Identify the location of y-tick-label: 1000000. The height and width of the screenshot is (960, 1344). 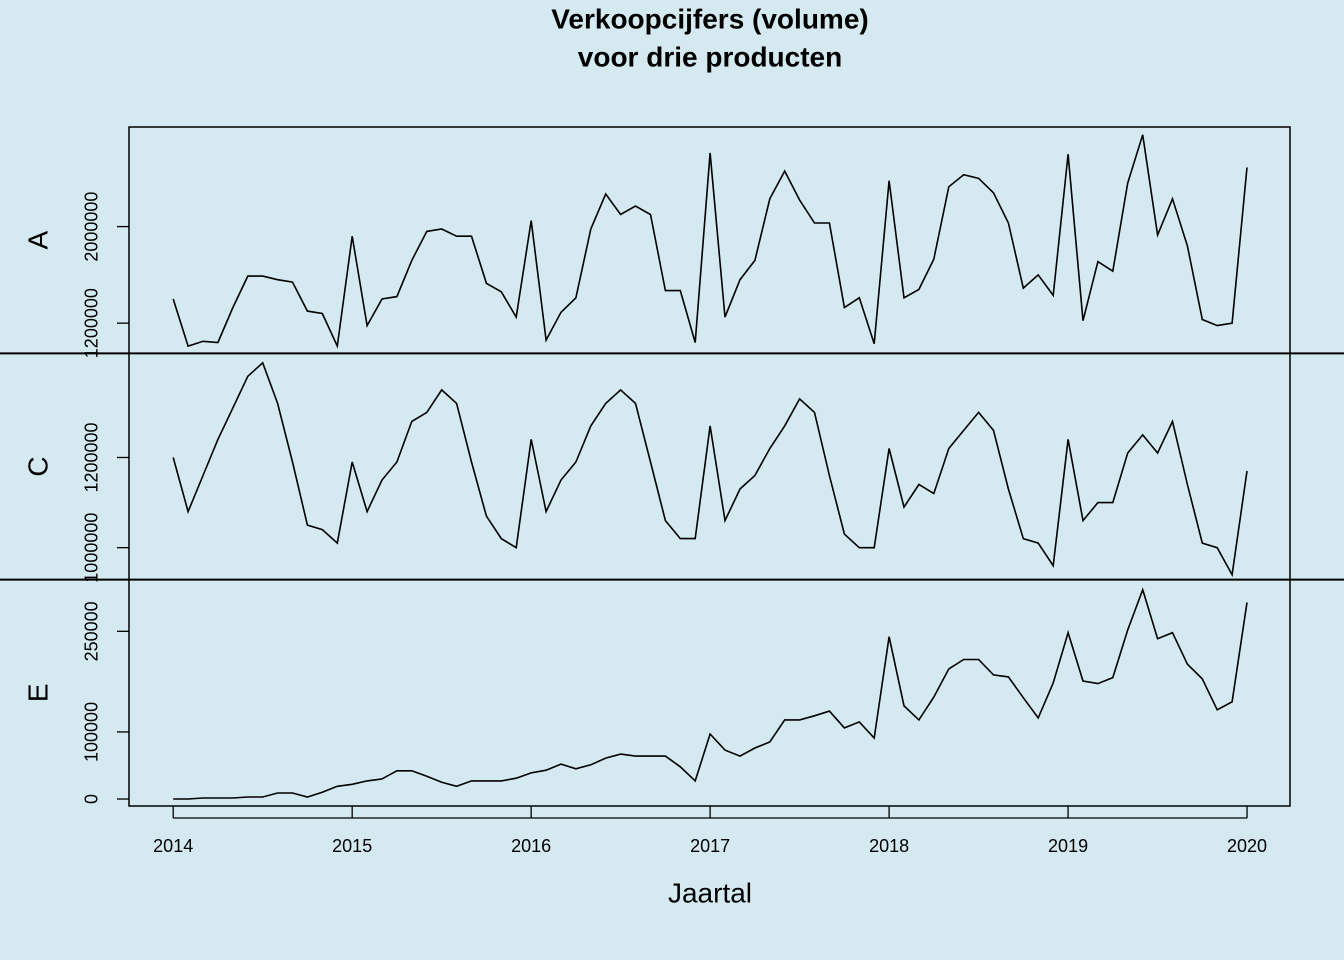
(92, 548).